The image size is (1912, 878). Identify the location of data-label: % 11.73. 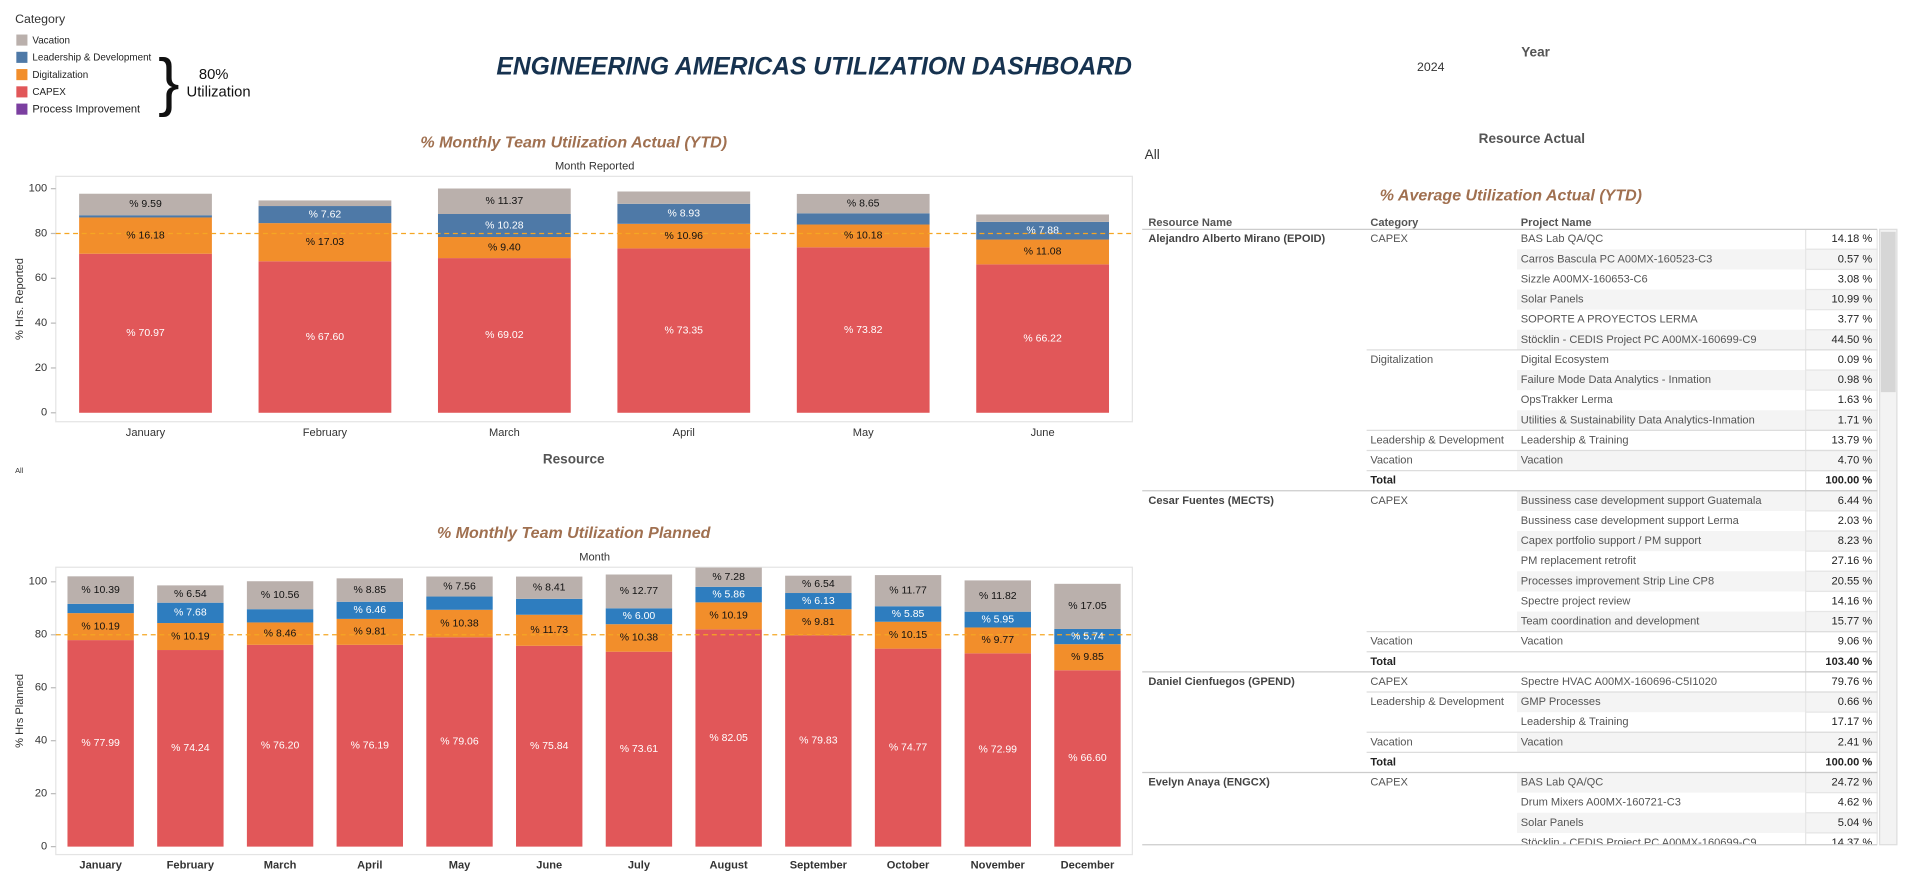
(549, 630).